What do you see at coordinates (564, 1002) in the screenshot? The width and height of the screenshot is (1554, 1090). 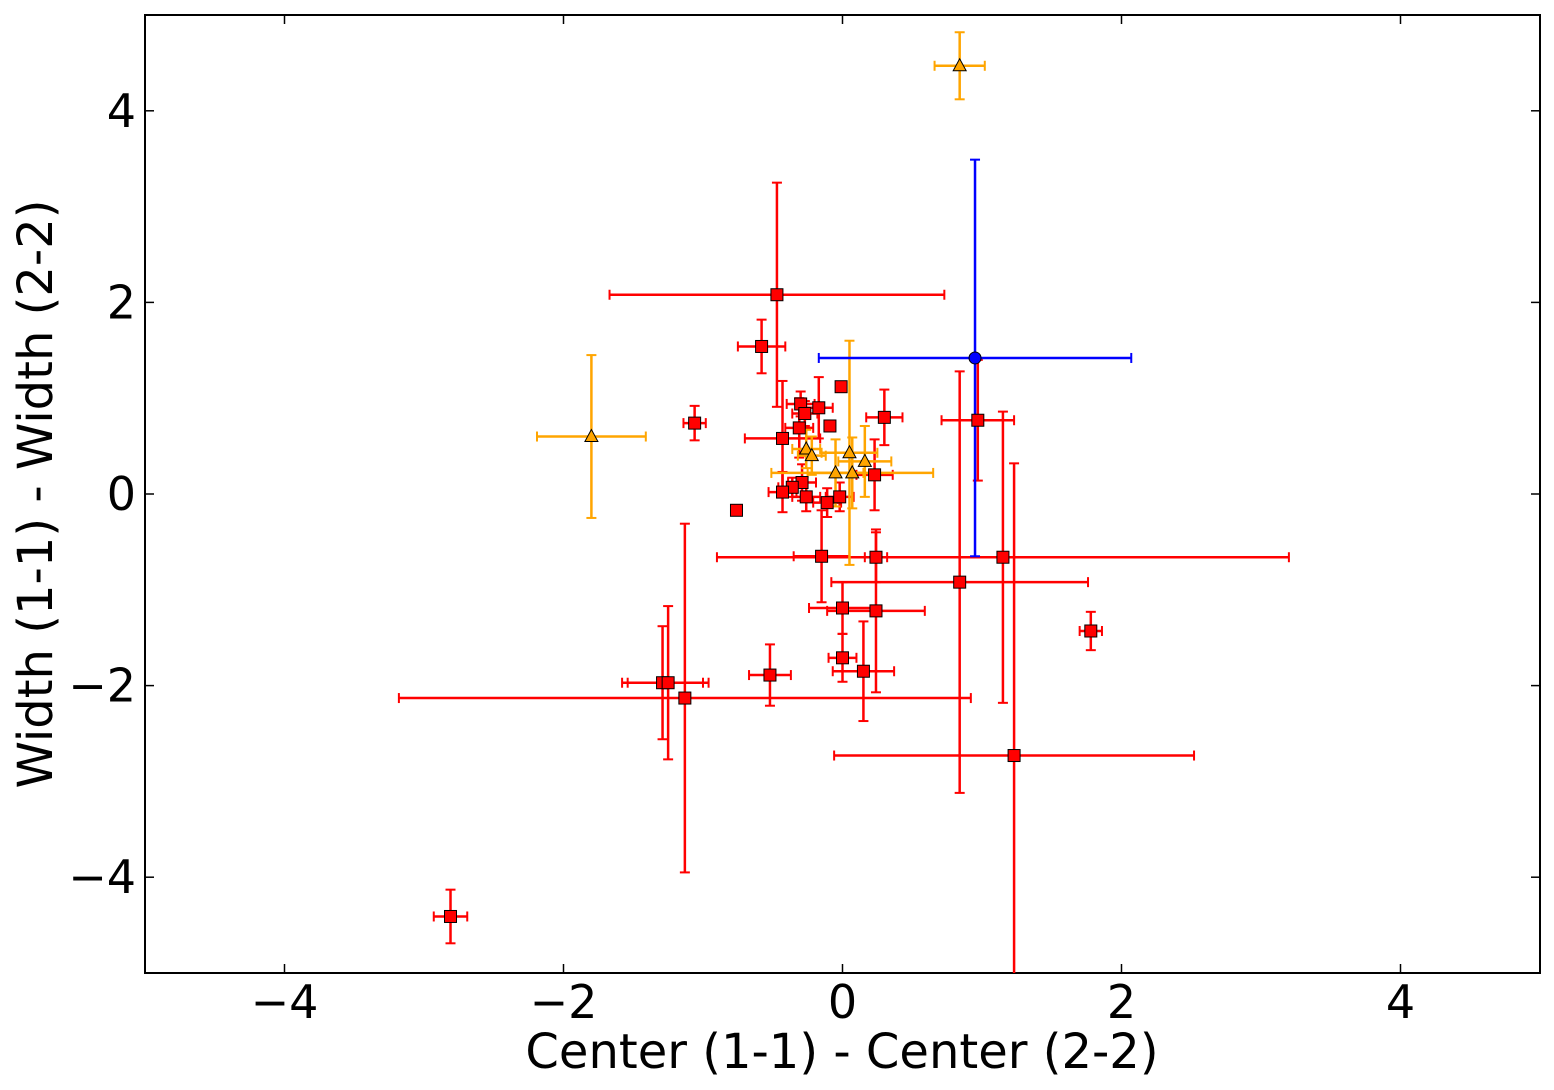 I see `x-tick-label: −2` at bounding box center [564, 1002].